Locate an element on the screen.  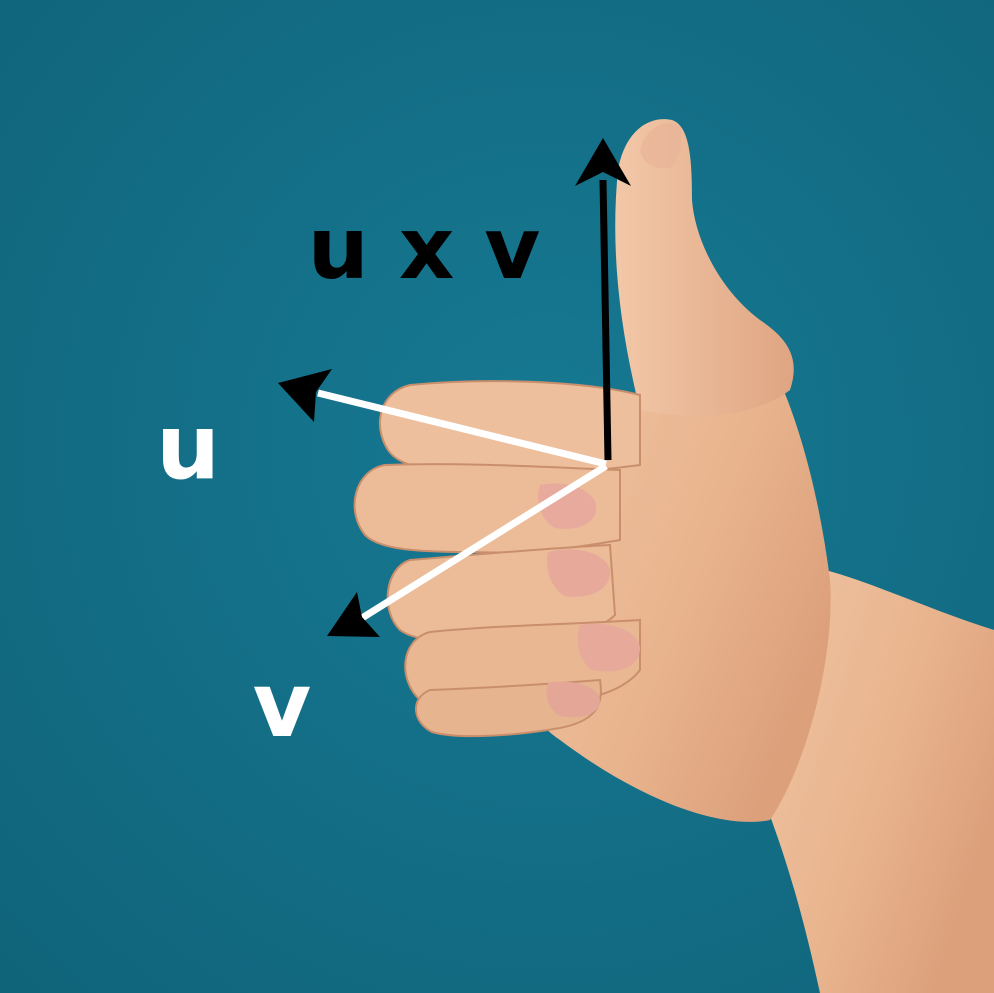
vector-v-arrowhead is located at coordinates (353, 614).